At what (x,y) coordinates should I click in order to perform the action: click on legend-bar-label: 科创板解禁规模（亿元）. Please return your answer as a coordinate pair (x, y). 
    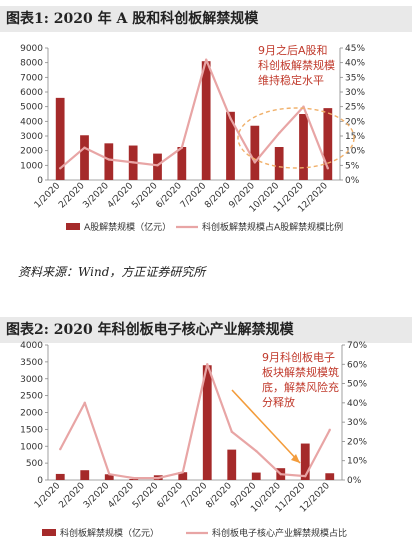
    Looking at the image, I should click on (109, 533).